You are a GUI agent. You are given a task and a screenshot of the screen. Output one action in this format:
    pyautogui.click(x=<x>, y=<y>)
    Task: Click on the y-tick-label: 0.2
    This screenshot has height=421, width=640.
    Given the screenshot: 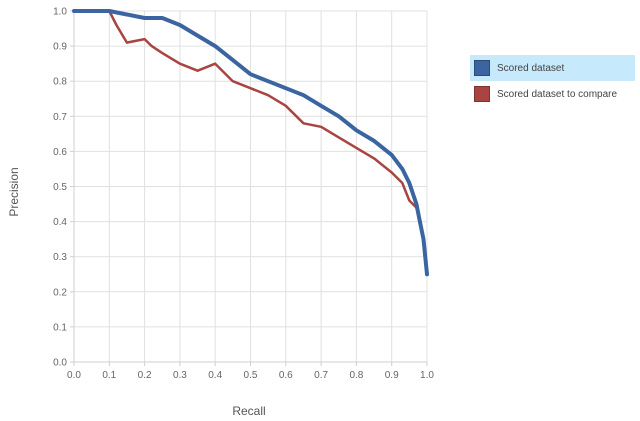 What is the action you would take?
    pyautogui.click(x=60, y=292)
    